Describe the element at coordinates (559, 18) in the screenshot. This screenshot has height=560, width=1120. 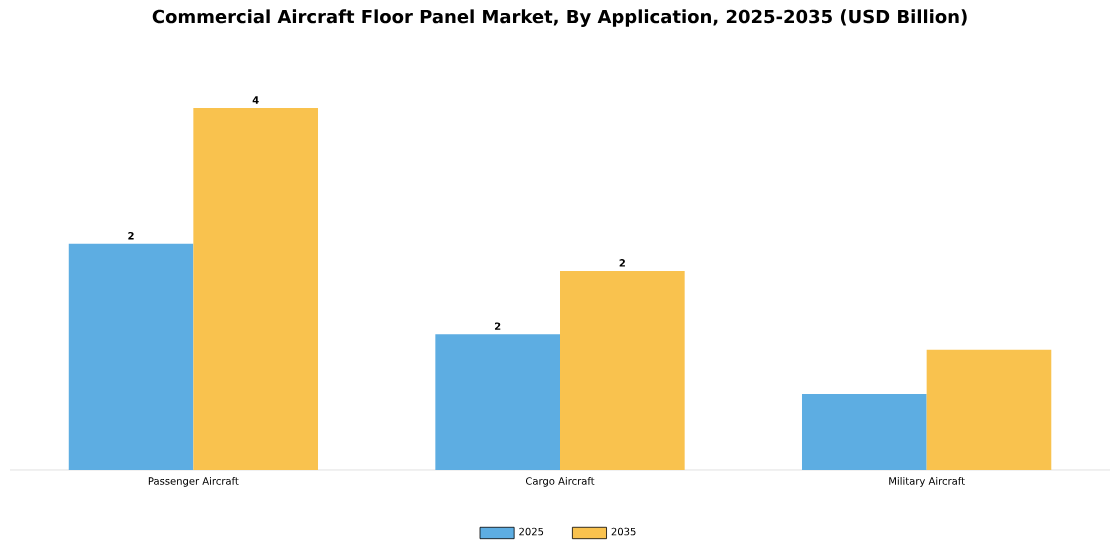
I see `chart-title: Commercial Aircraft Floor Panel Market, By Application, 2025-2035 (USD Billion)` at that location.